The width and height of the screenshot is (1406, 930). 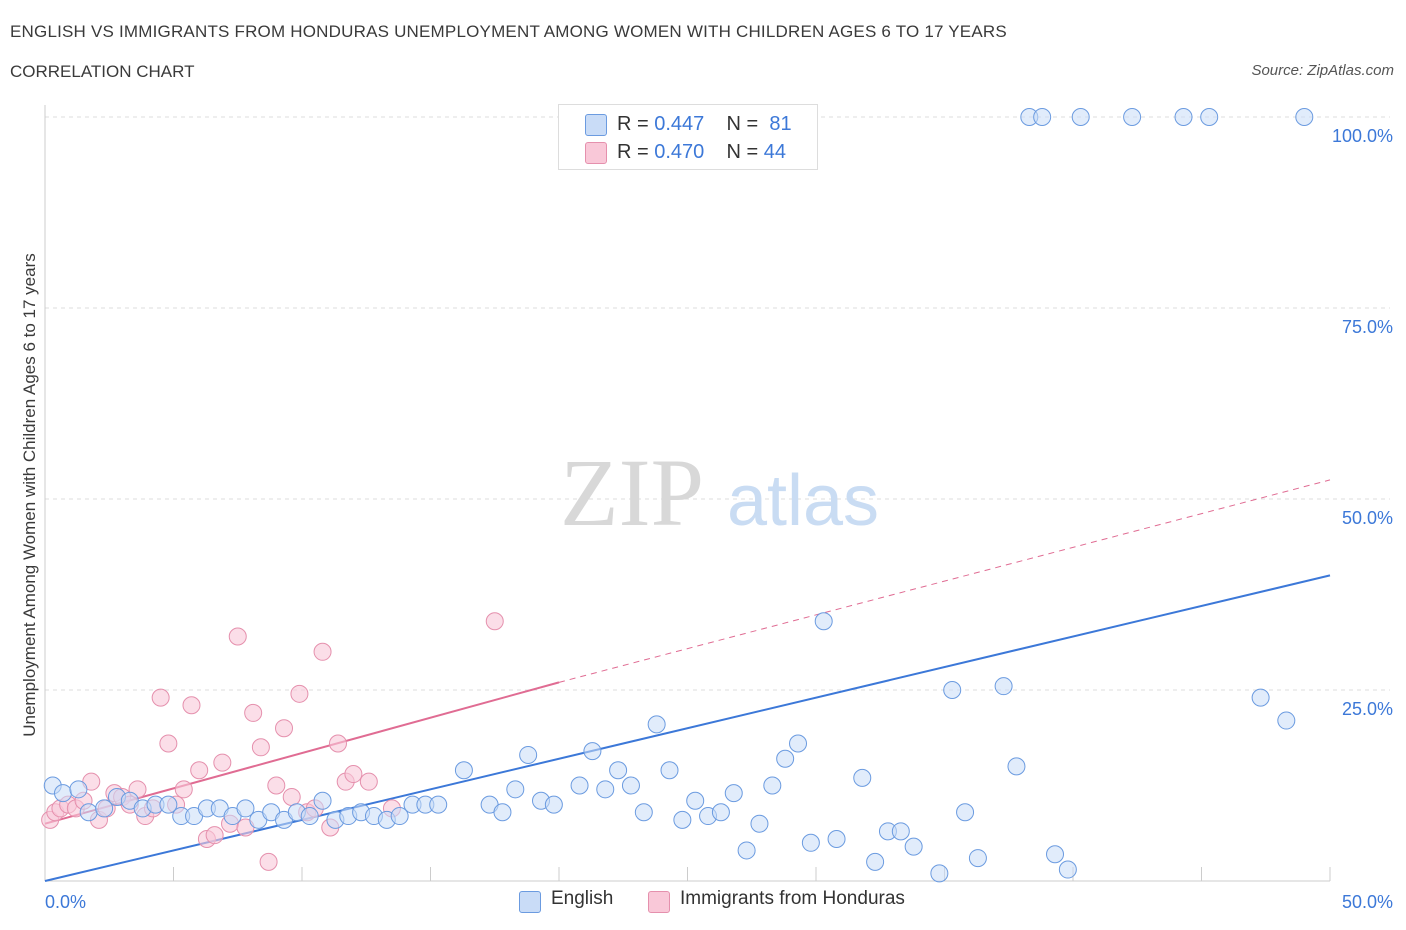 What do you see at coordinates (636, 124) in the screenshot?
I see `legend-english-r-label: R =` at bounding box center [636, 124].